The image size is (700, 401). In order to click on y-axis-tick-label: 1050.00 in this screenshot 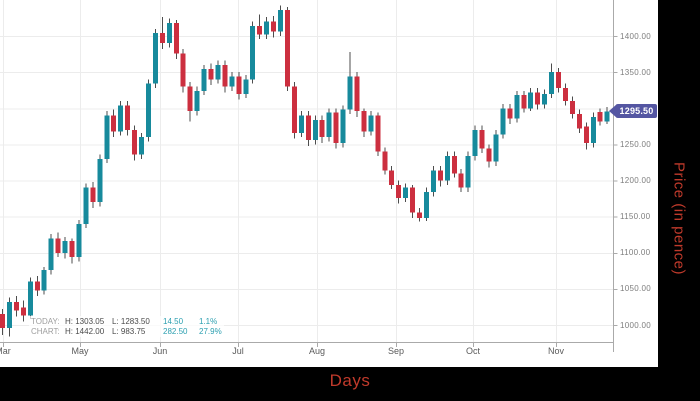, I will do `click(636, 289)`.